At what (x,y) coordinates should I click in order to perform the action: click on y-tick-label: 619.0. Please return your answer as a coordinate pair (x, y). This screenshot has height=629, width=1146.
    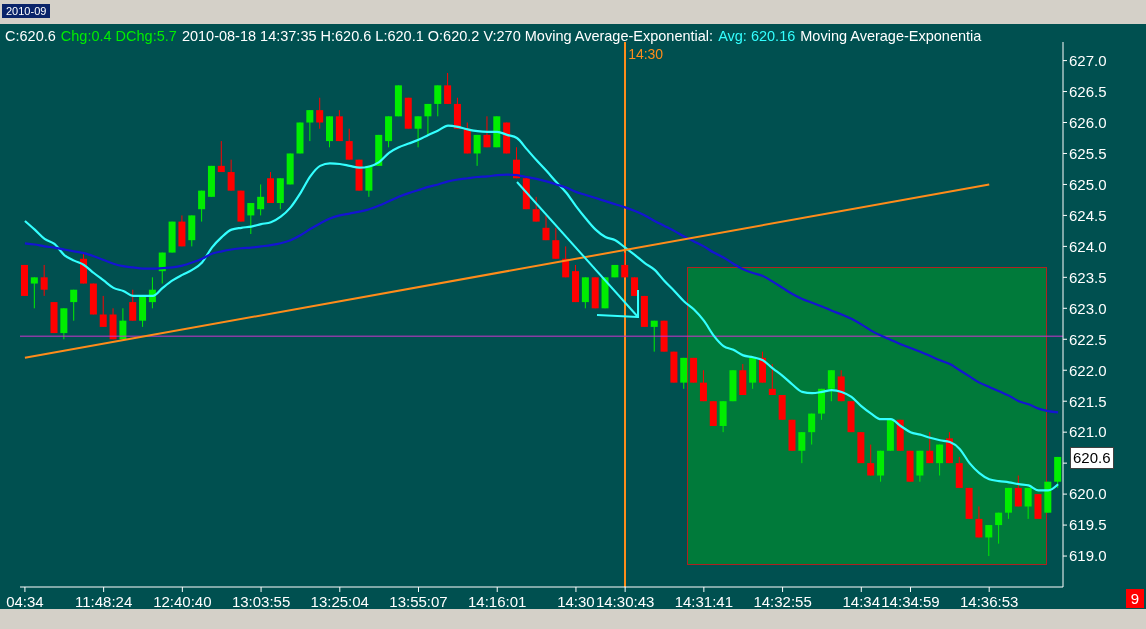
    Looking at the image, I should click on (1088, 556).